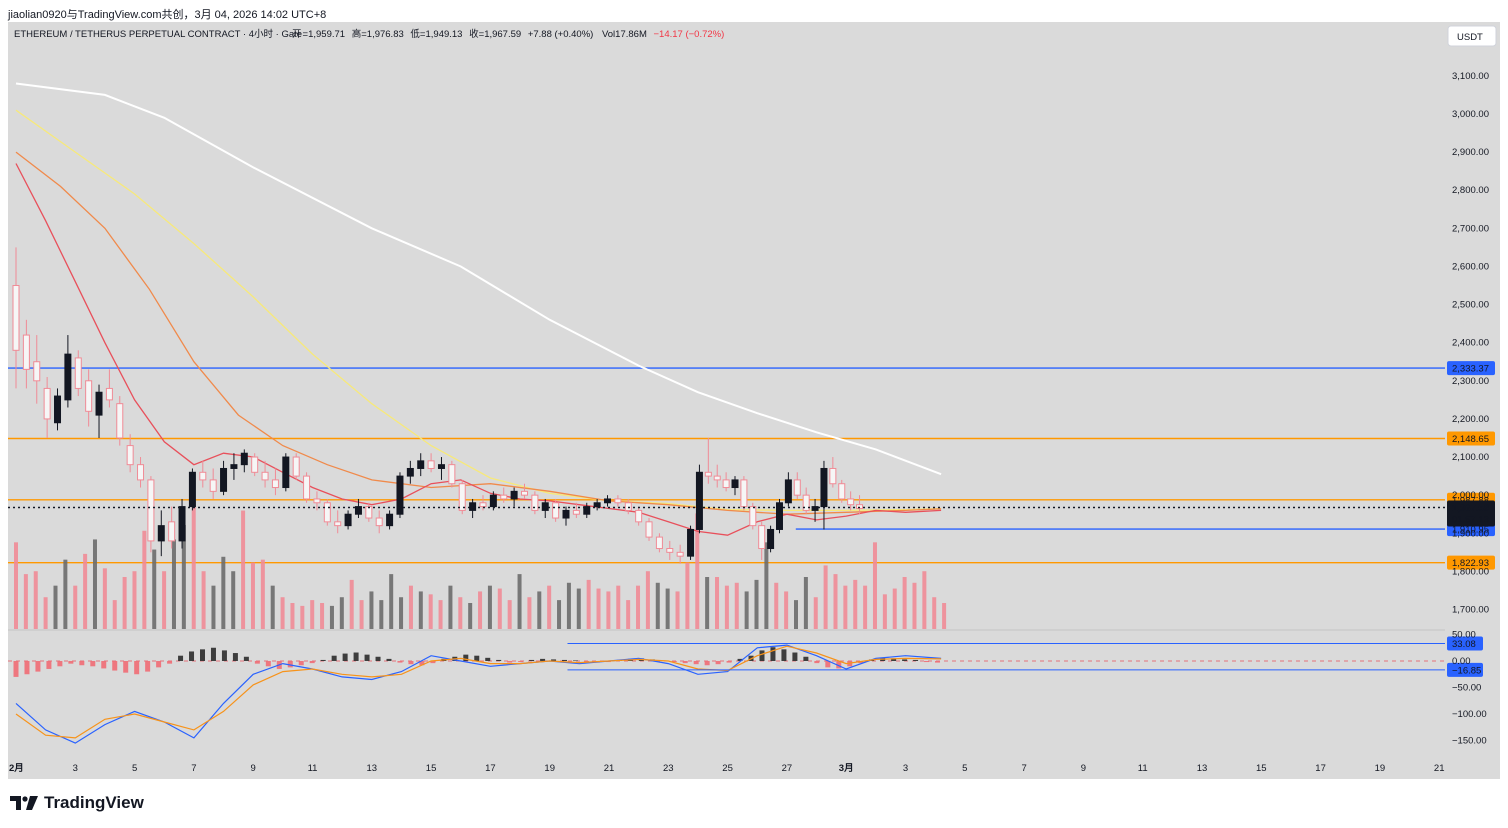 The width and height of the screenshot is (1508, 828). I want to click on volume-bars, so click(480, 566).